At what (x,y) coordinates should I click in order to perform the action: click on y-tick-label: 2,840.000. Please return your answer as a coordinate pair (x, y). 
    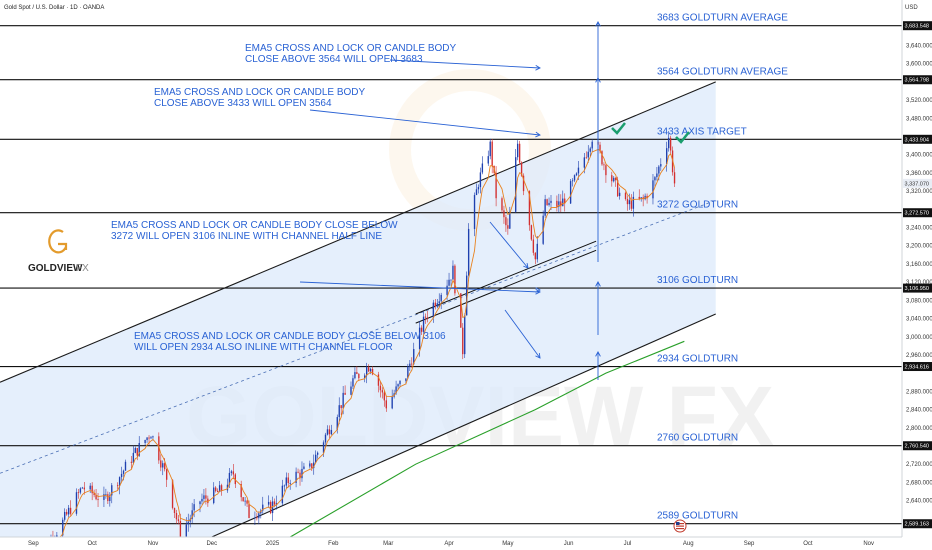
    Looking at the image, I should click on (919, 411).